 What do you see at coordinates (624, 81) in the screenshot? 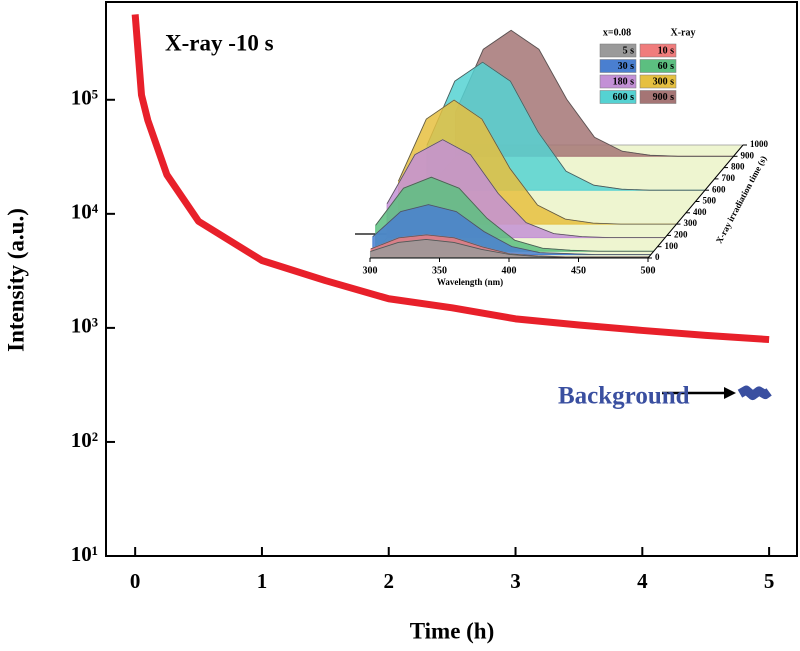
I see `legend-label: 180 s` at bounding box center [624, 81].